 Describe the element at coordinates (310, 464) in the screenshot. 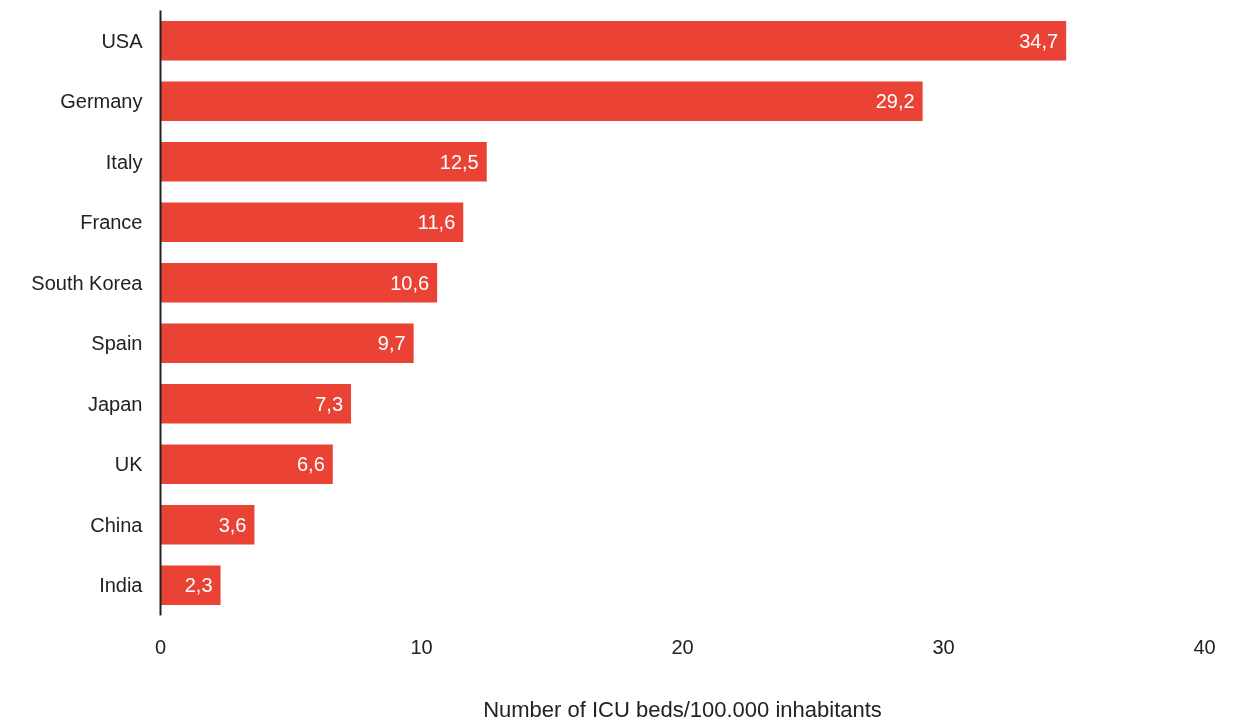

I see `data-label: 6,6` at that location.